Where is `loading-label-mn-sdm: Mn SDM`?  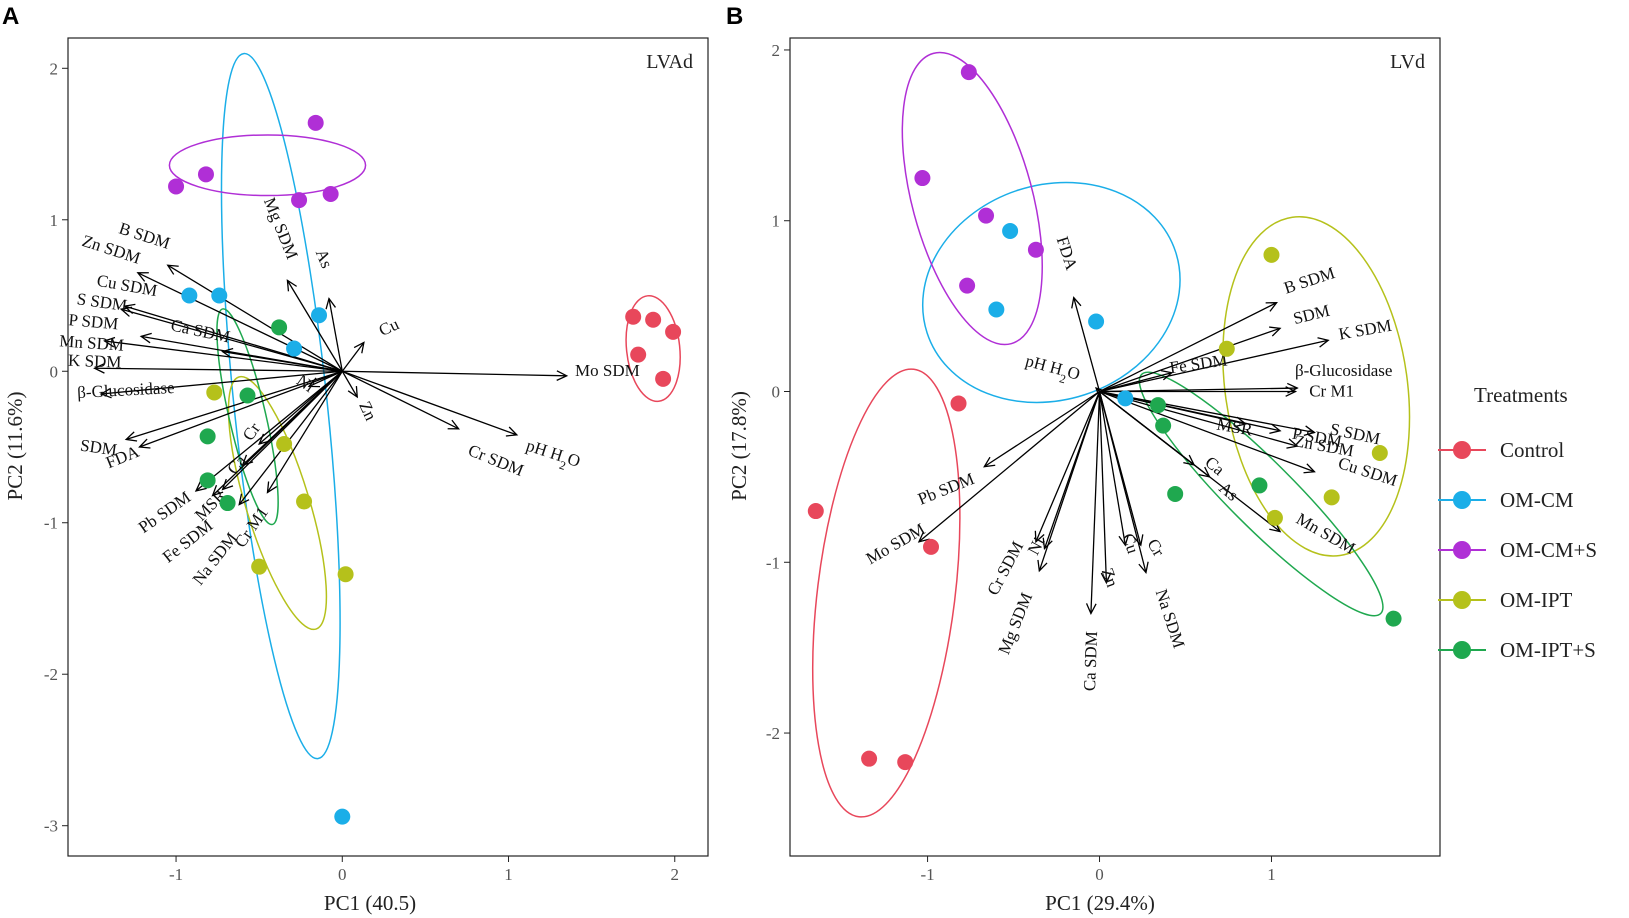 loading-label-mn-sdm: Mn SDM is located at coordinates (1326, 533).